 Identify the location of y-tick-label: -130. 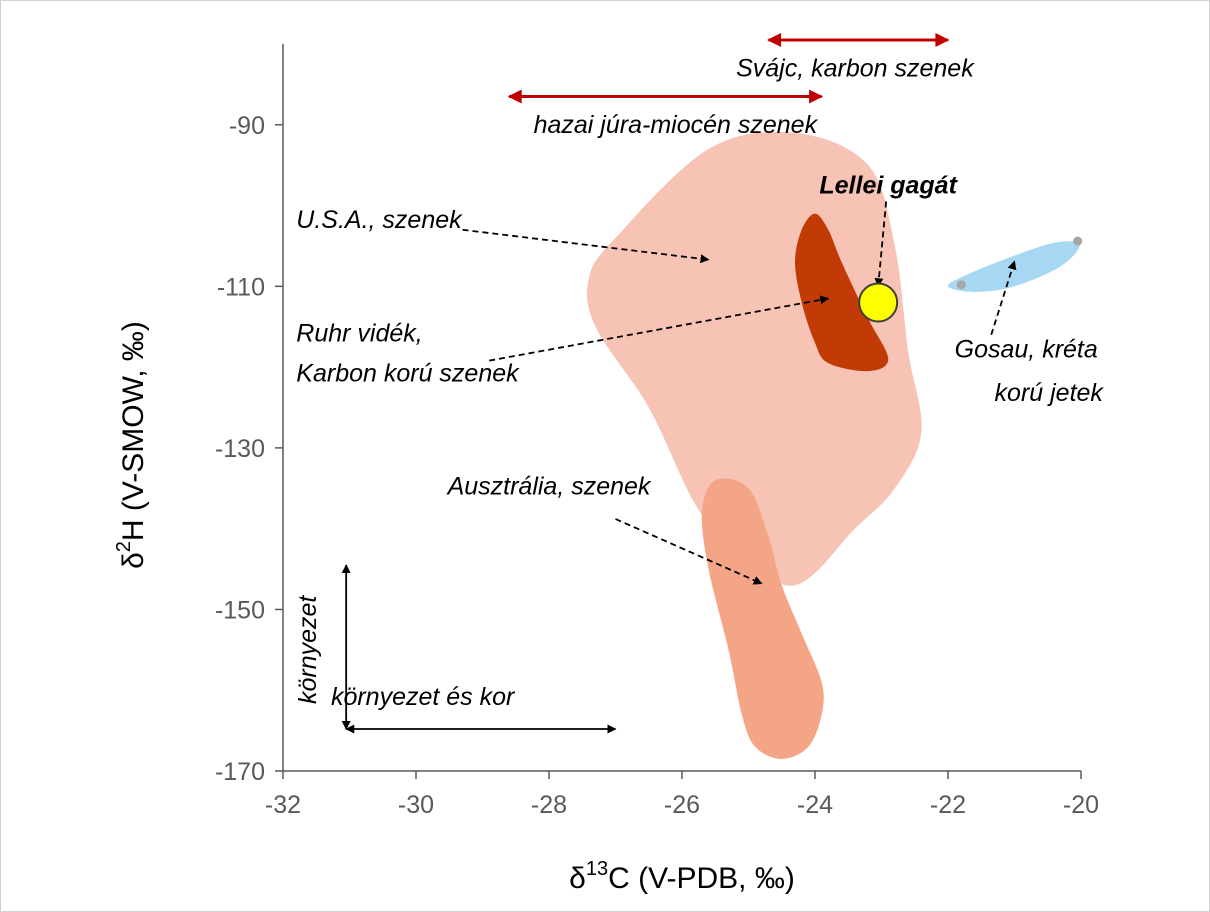
(240, 449).